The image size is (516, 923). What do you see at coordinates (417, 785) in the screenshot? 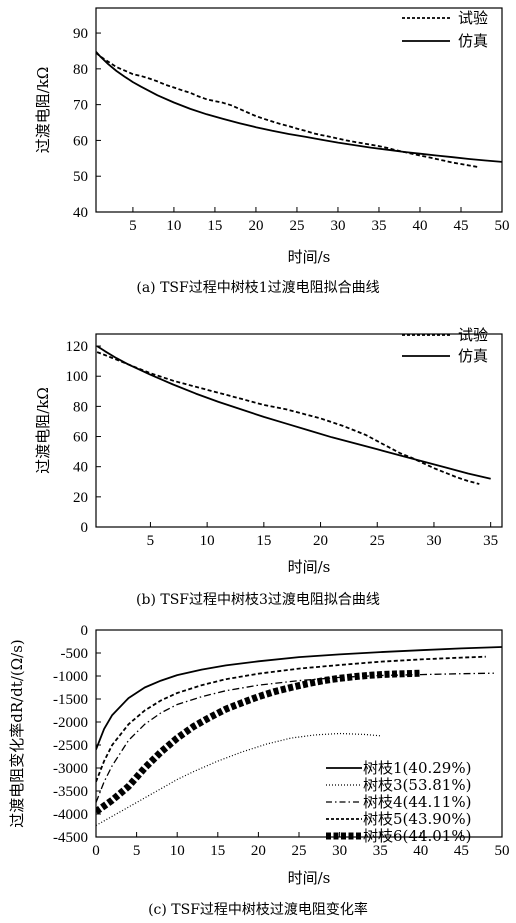
I see `legend-label-2: 树枝3(53.81%)` at bounding box center [417, 785].